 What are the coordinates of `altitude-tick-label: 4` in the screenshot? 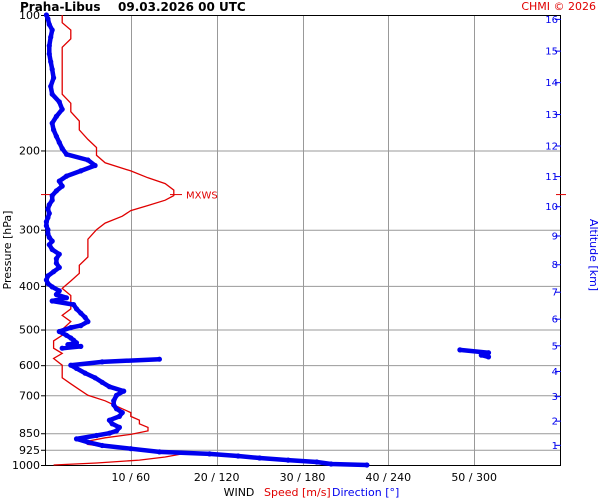 It's located at (555, 372).